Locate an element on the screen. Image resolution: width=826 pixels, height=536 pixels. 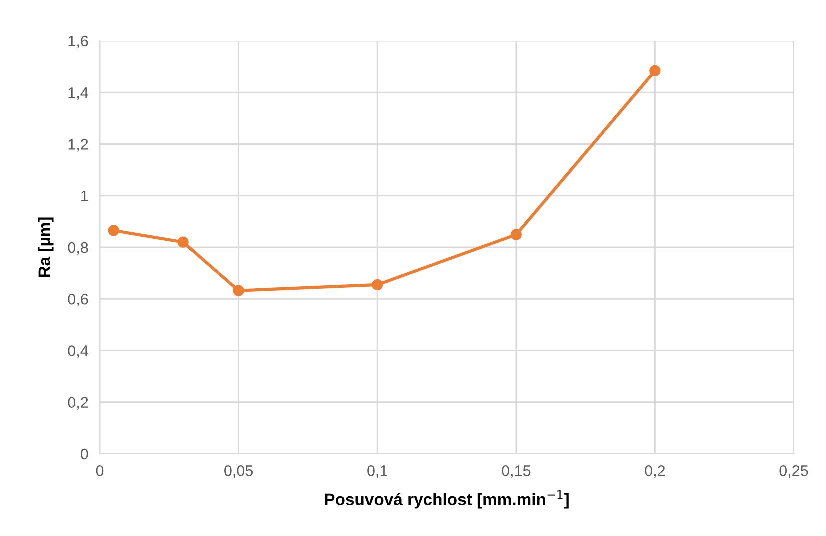
y-tick-label: 0,8 is located at coordinates (78, 248).